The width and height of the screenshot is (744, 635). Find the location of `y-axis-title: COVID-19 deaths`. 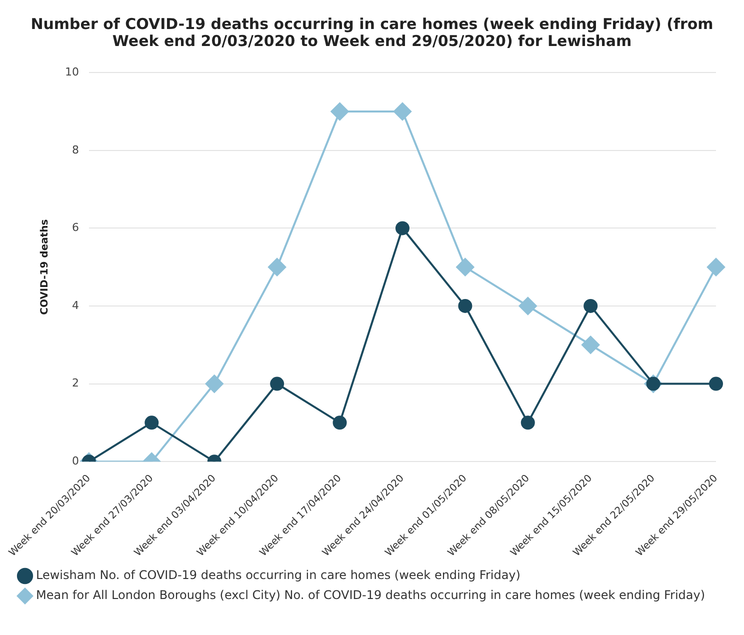

y-axis-title: COVID-19 deaths is located at coordinates (45, 267).